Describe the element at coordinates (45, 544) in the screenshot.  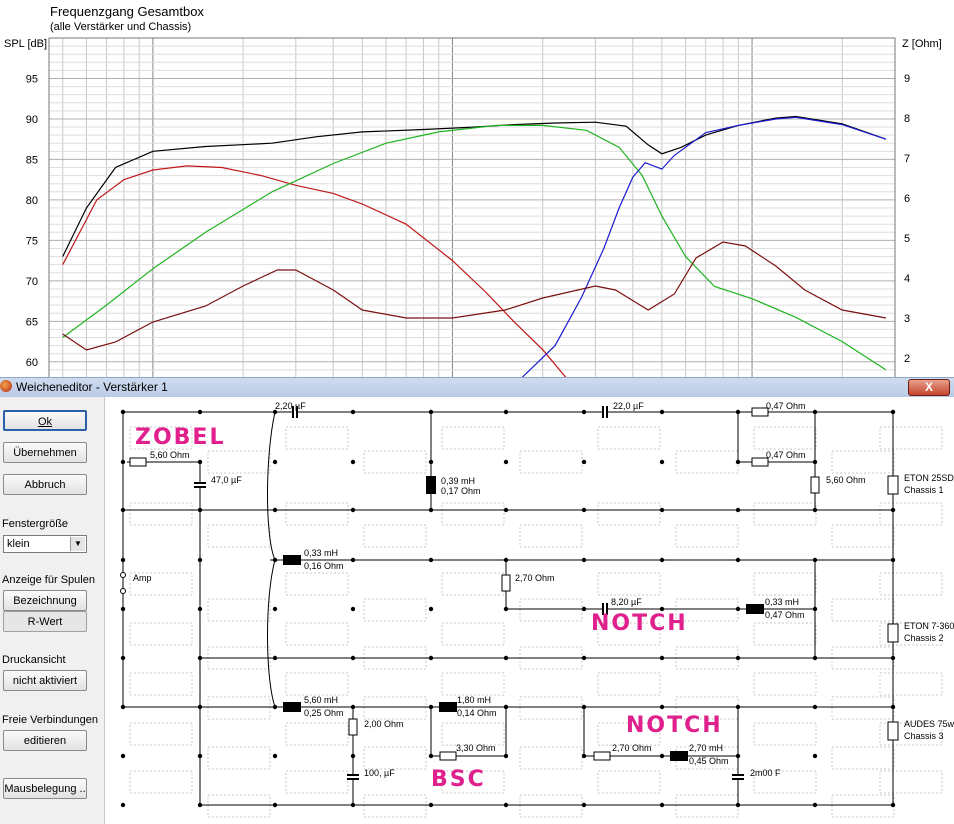
I see `window-size-select: klein ▼` at that location.